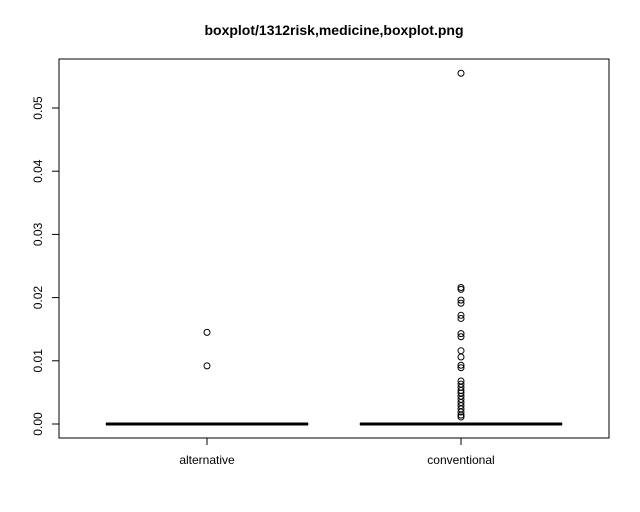 Image resolution: width=640 pixels, height=512 pixels. What do you see at coordinates (460, 460) in the screenshot?
I see `x-tick-label: conventional` at bounding box center [460, 460].